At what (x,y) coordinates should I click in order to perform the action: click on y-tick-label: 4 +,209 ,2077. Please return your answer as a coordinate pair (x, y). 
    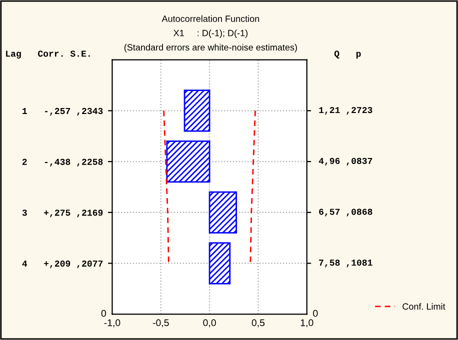
    Looking at the image, I should click on (62, 264).